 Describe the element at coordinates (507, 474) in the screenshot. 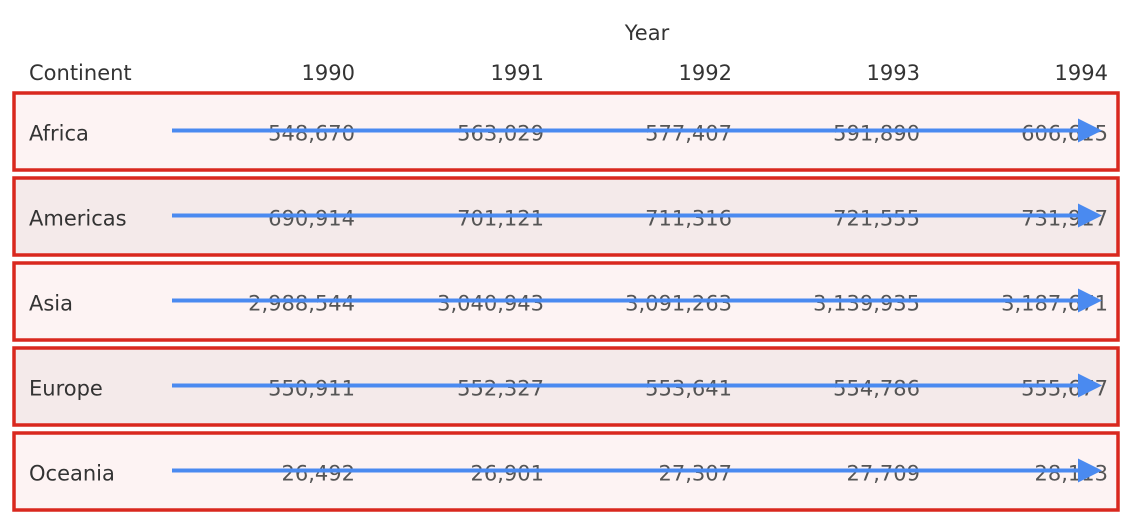

I see `cell: 26,901` at that location.